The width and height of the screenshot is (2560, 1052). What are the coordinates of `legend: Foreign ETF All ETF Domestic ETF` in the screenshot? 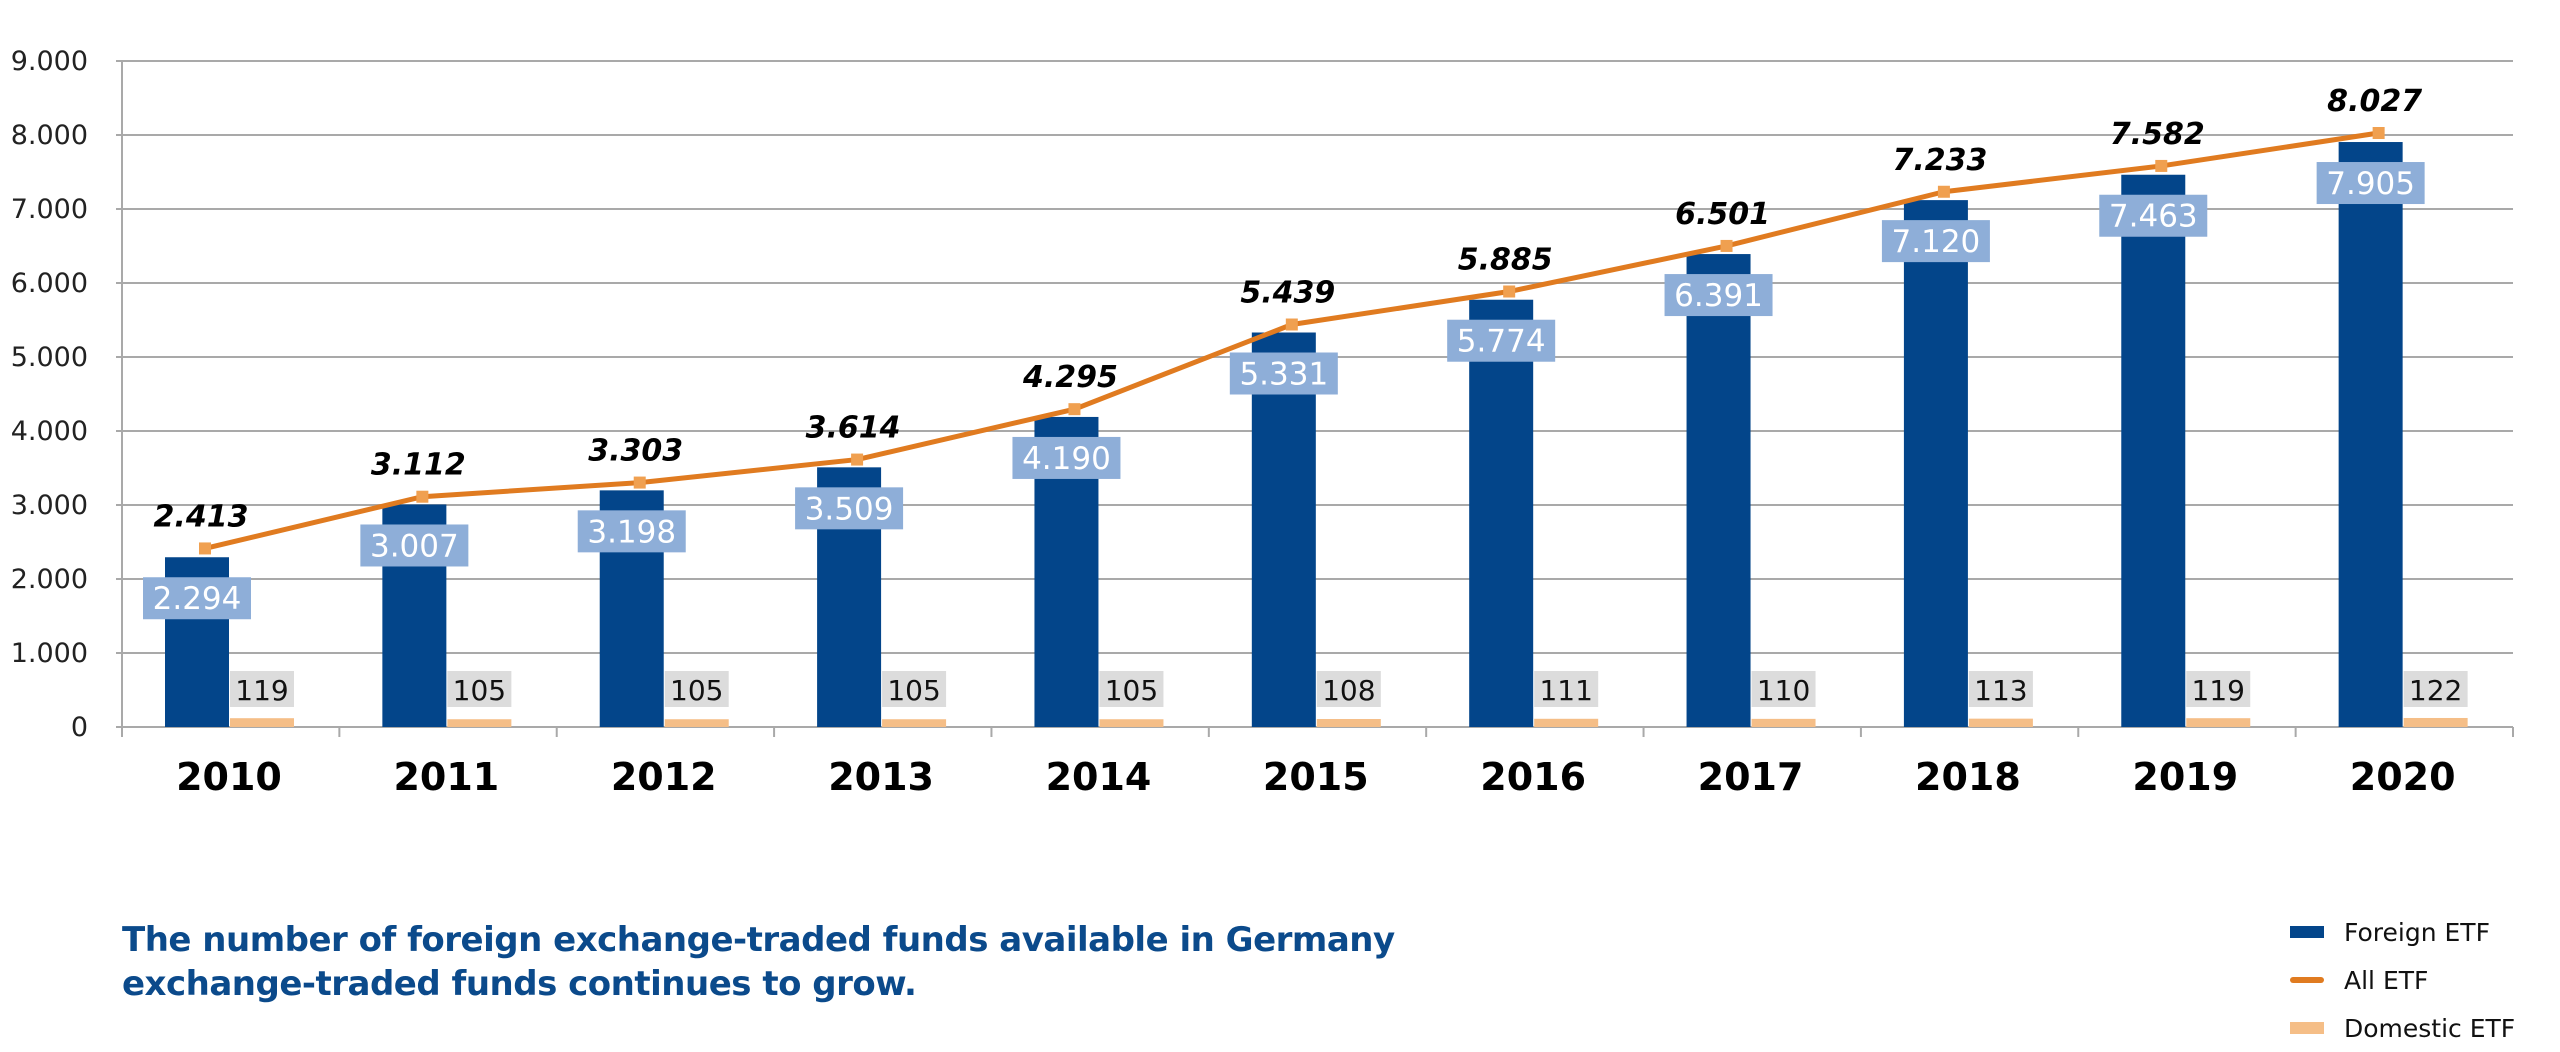 It's located at (2402, 980).